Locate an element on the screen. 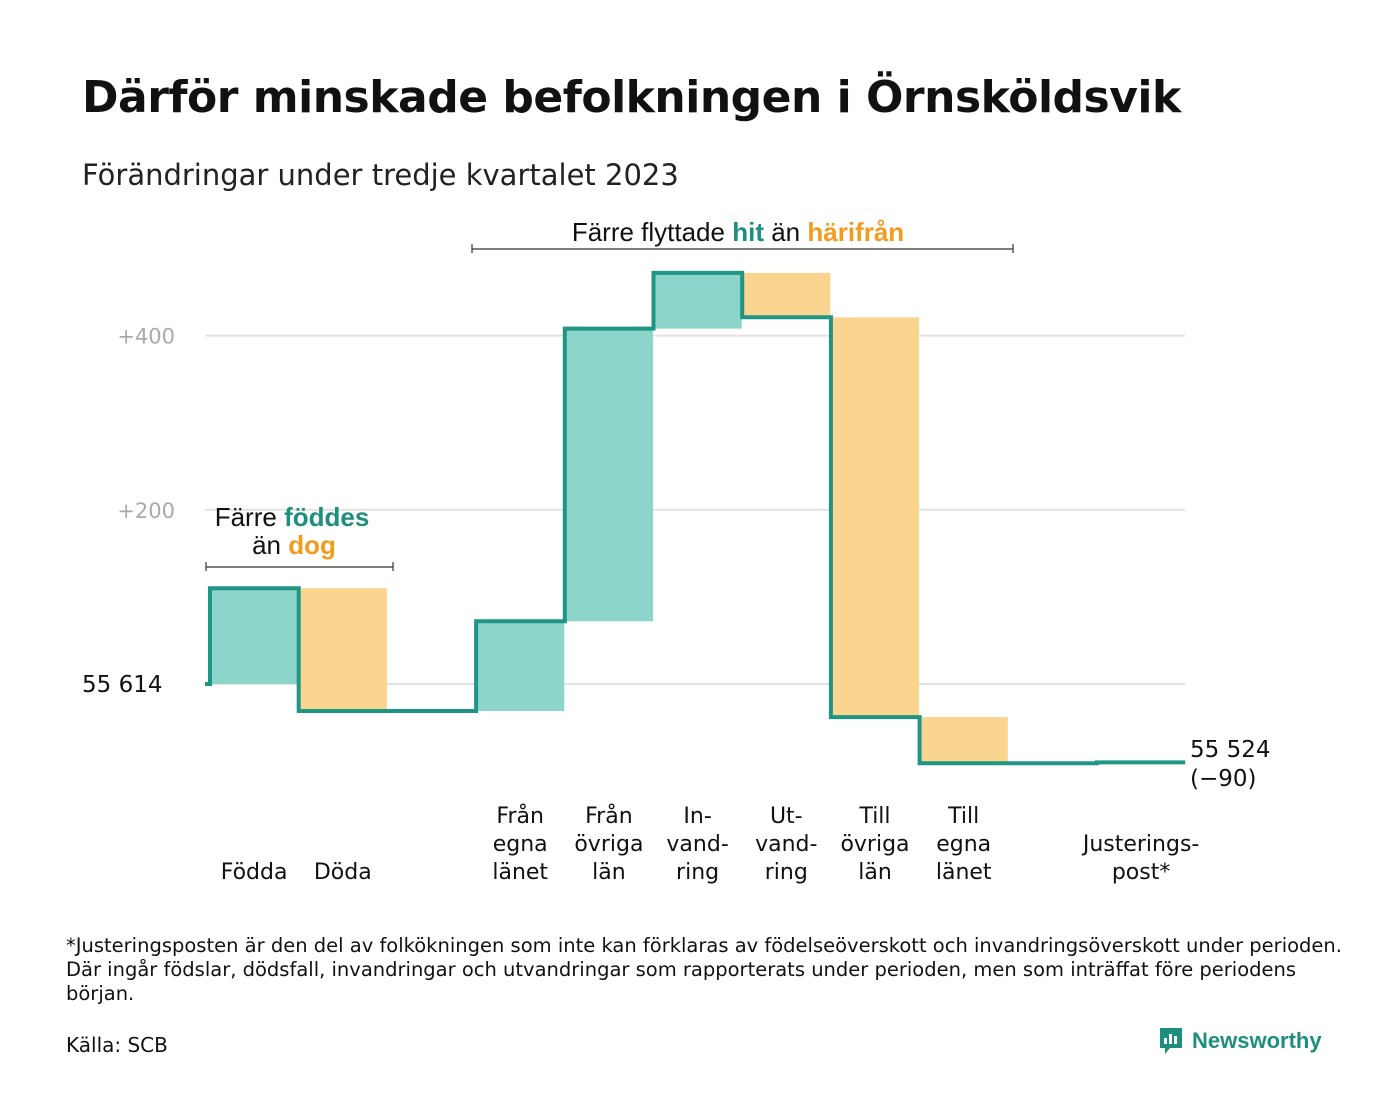 The height and width of the screenshot is (1120, 1400). annotation-migration-text: Färre flyttade hit än härifrån is located at coordinates (738, 232).